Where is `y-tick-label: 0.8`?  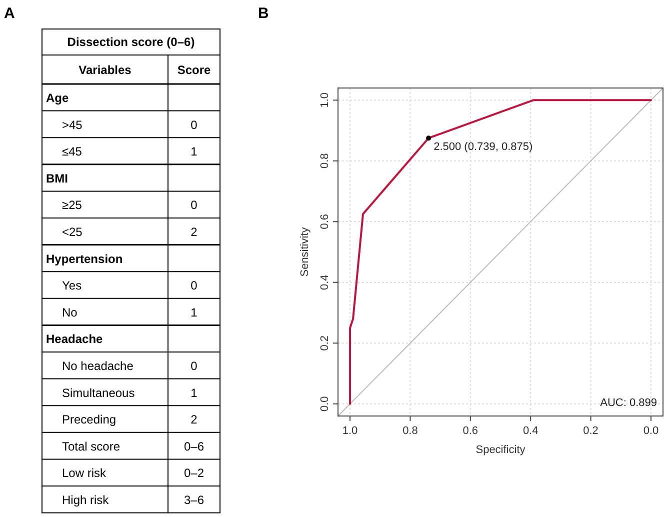 y-tick-label: 0.8 is located at coordinates (325, 161).